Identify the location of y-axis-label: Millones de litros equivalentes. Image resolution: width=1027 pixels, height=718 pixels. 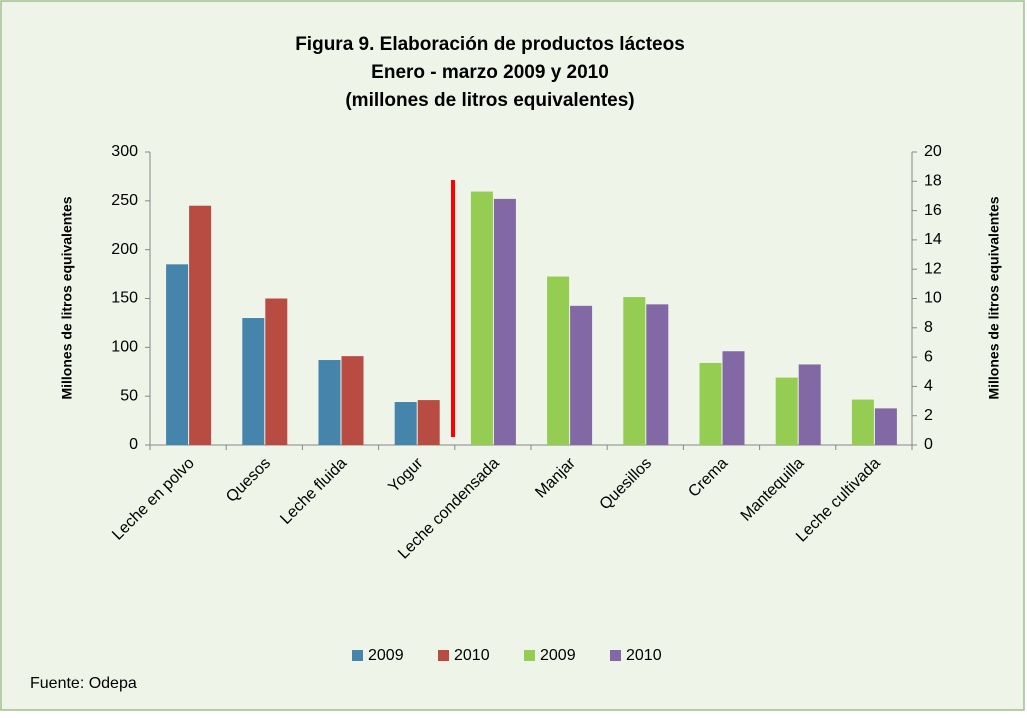
(67, 297).